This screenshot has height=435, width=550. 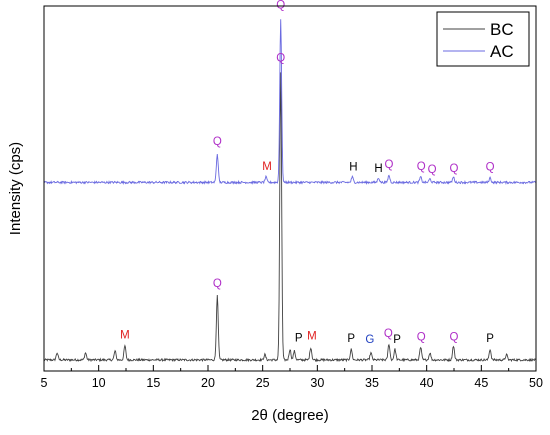 What do you see at coordinates (15, 188) in the screenshot?
I see `y-axis-title: Intensity (cps)` at bounding box center [15, 188].